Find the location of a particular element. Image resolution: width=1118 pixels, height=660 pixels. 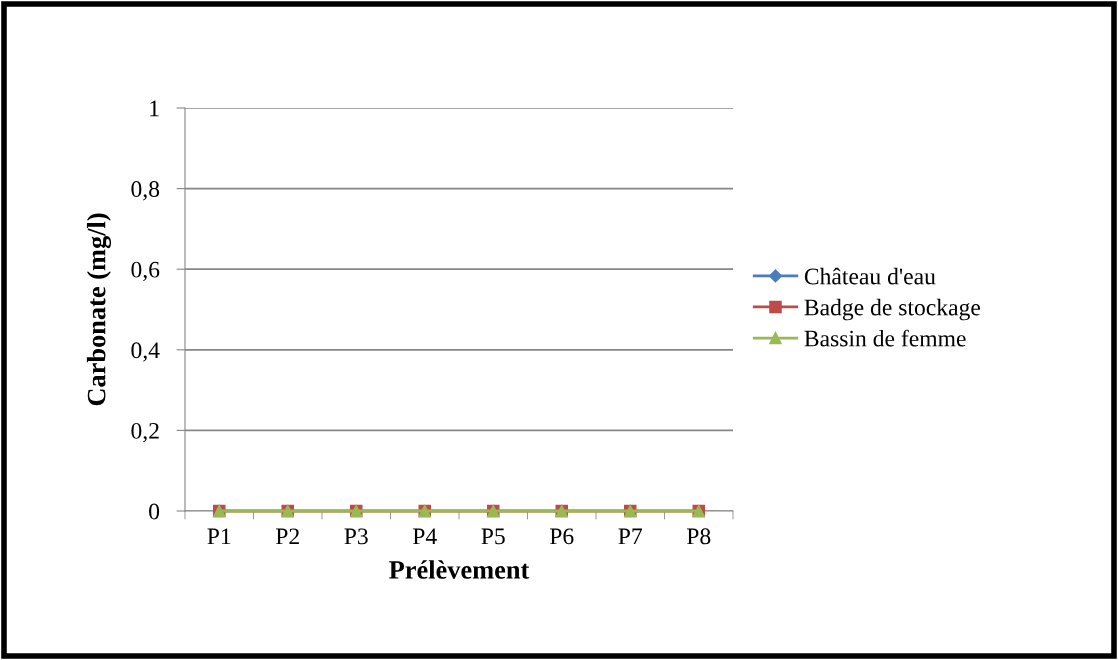

x-tick-label: P7 is located at coordinates (630, 536).